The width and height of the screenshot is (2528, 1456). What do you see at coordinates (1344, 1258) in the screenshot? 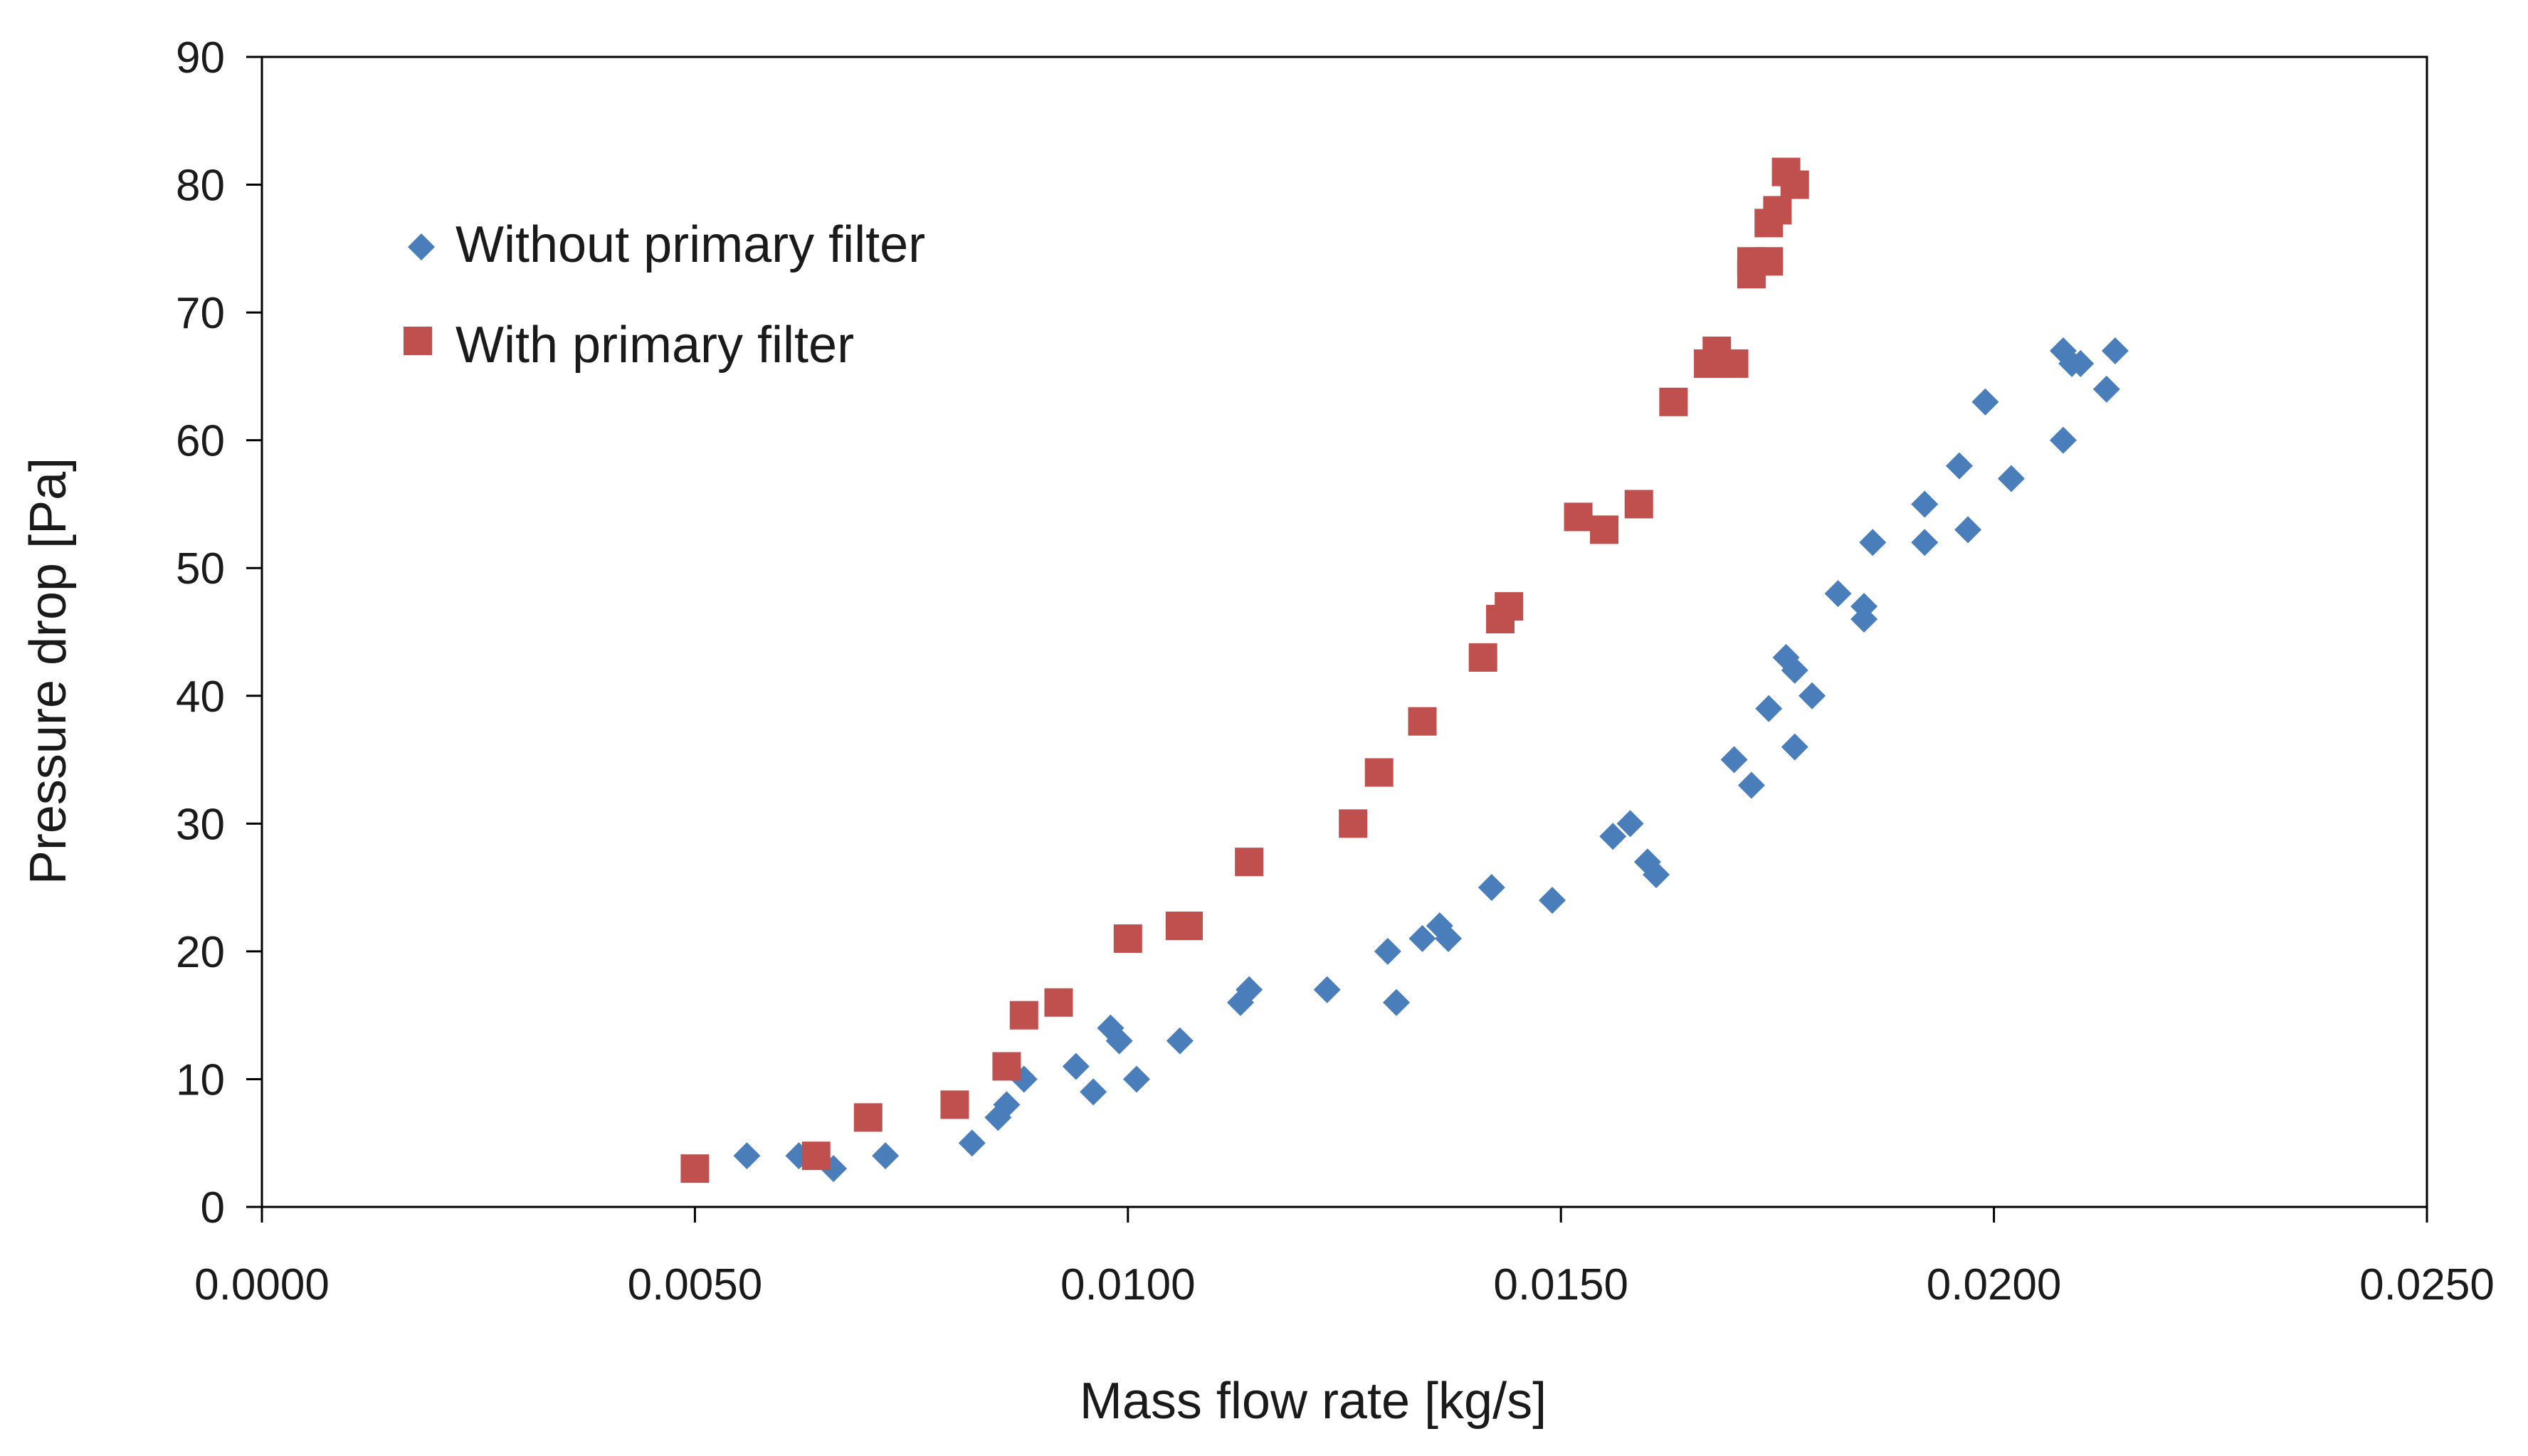
I see `x-axis: 0.0000 0.0050 0.0100 0.0150 0.0200 0.0250` at bounding box center [1344, 1258].